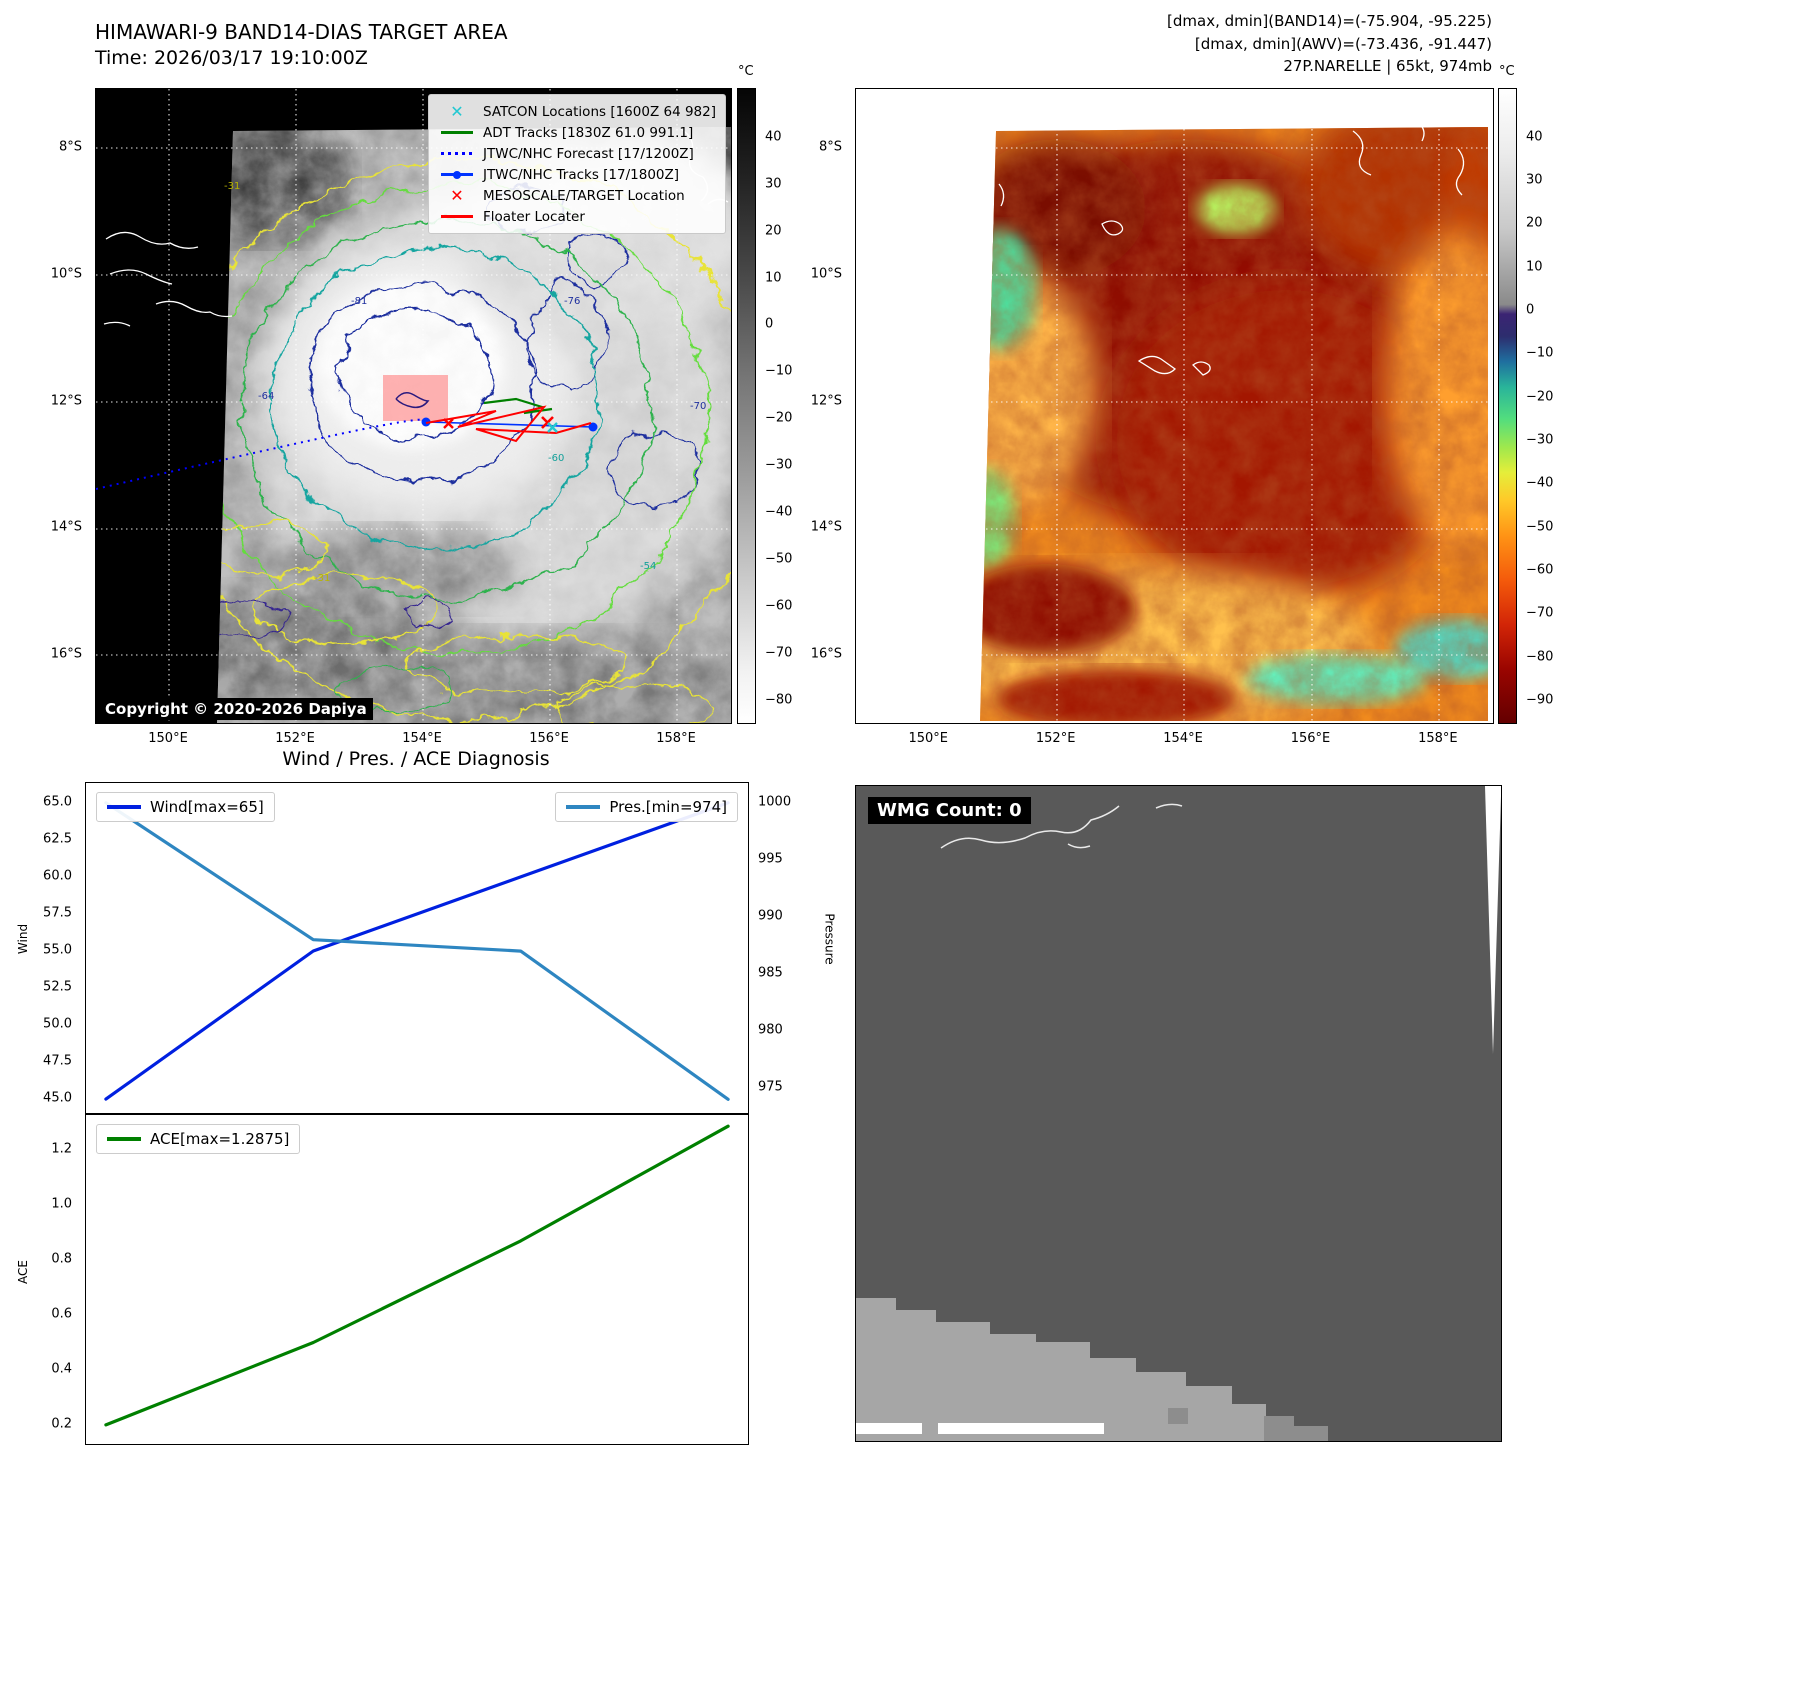 The width and height of the screenshot is (1801, 1690). I want to click on floater-locater-line, so click(508, 424).